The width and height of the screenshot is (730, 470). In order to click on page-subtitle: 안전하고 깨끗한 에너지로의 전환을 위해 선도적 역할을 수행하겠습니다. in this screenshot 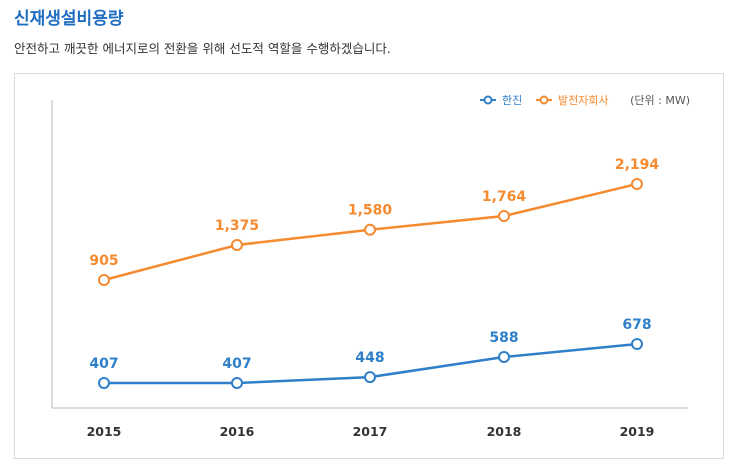, I will do `click(202, 48)`.